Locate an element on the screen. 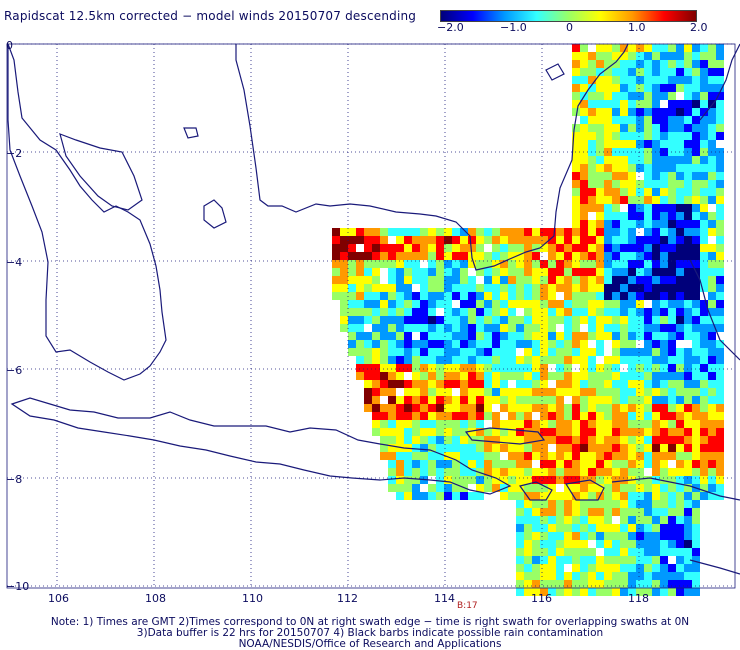 Image resolution: width=740 pixels, height=650 pixels. lon-label: 116 is located at coordinates (541, 598).